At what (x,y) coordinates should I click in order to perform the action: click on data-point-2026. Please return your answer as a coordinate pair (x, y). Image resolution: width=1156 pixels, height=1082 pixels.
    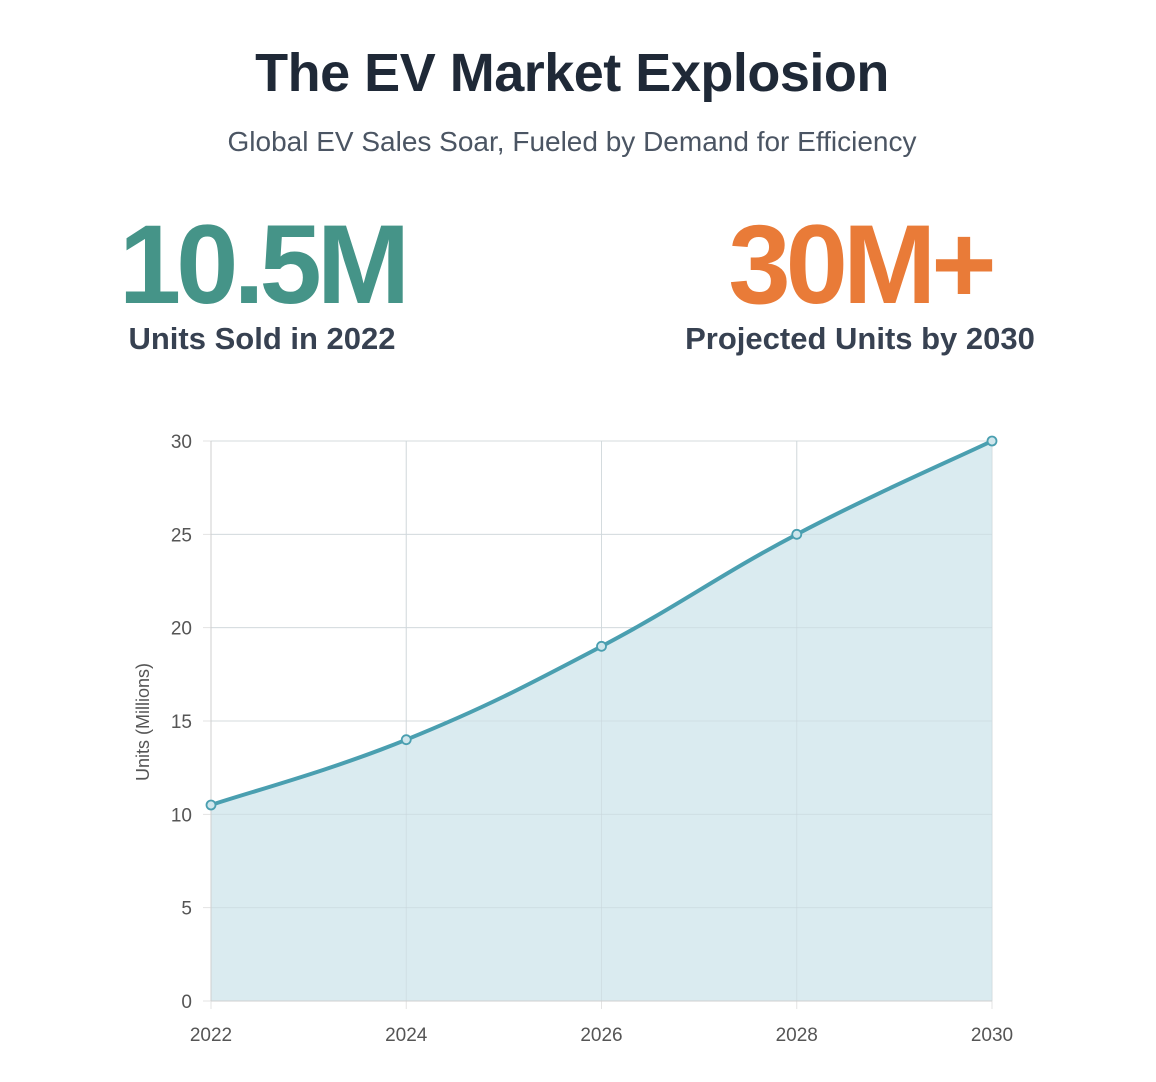
    Looking at the image, I should click on (601, 646).